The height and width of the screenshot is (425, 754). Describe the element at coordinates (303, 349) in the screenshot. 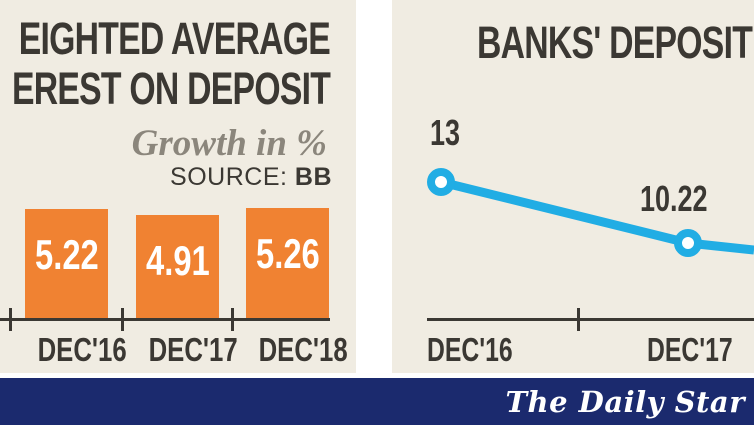

I see `x-label-dec18: DEC'18` at that location.